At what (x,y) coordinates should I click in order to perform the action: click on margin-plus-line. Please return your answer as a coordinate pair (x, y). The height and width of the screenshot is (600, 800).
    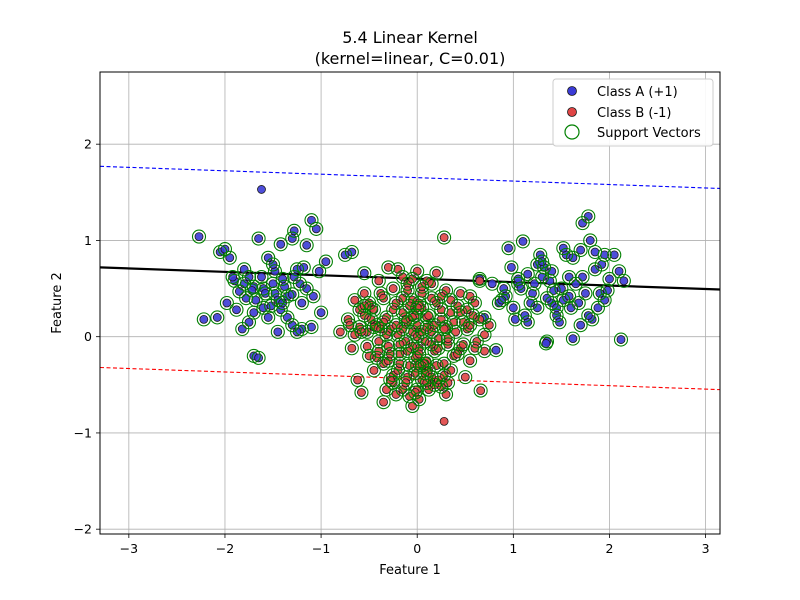
    Looking at the image, I should click on (410, 177).